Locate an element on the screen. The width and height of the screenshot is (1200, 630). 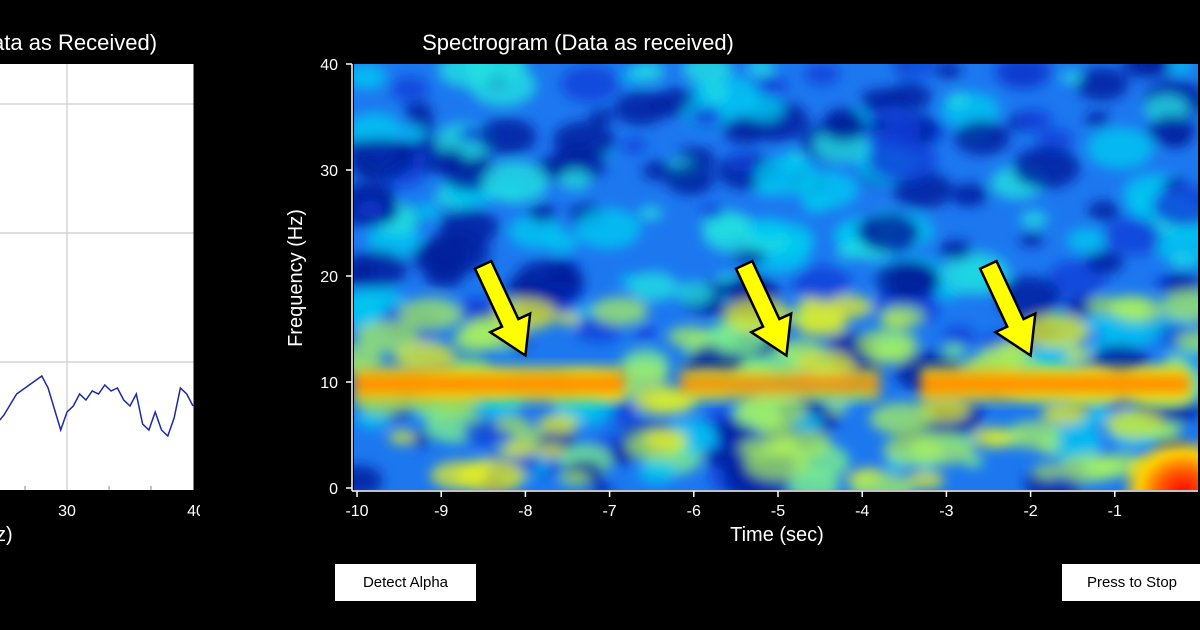
alpha-band-left is located at coordinates (489, 384).